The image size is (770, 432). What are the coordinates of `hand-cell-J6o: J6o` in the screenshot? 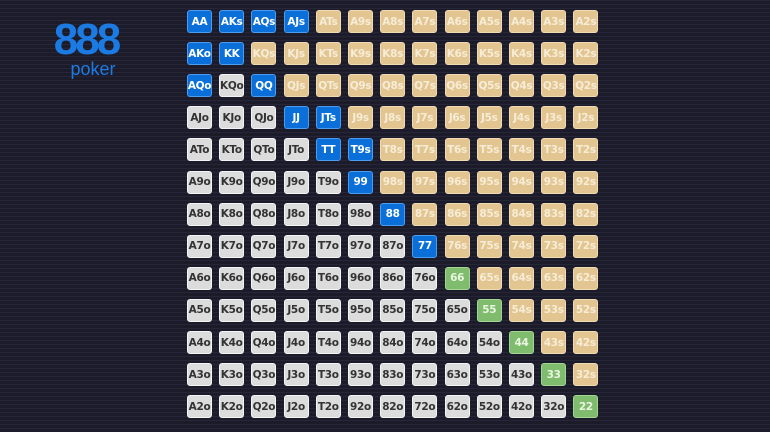 It's located at (296, 278).